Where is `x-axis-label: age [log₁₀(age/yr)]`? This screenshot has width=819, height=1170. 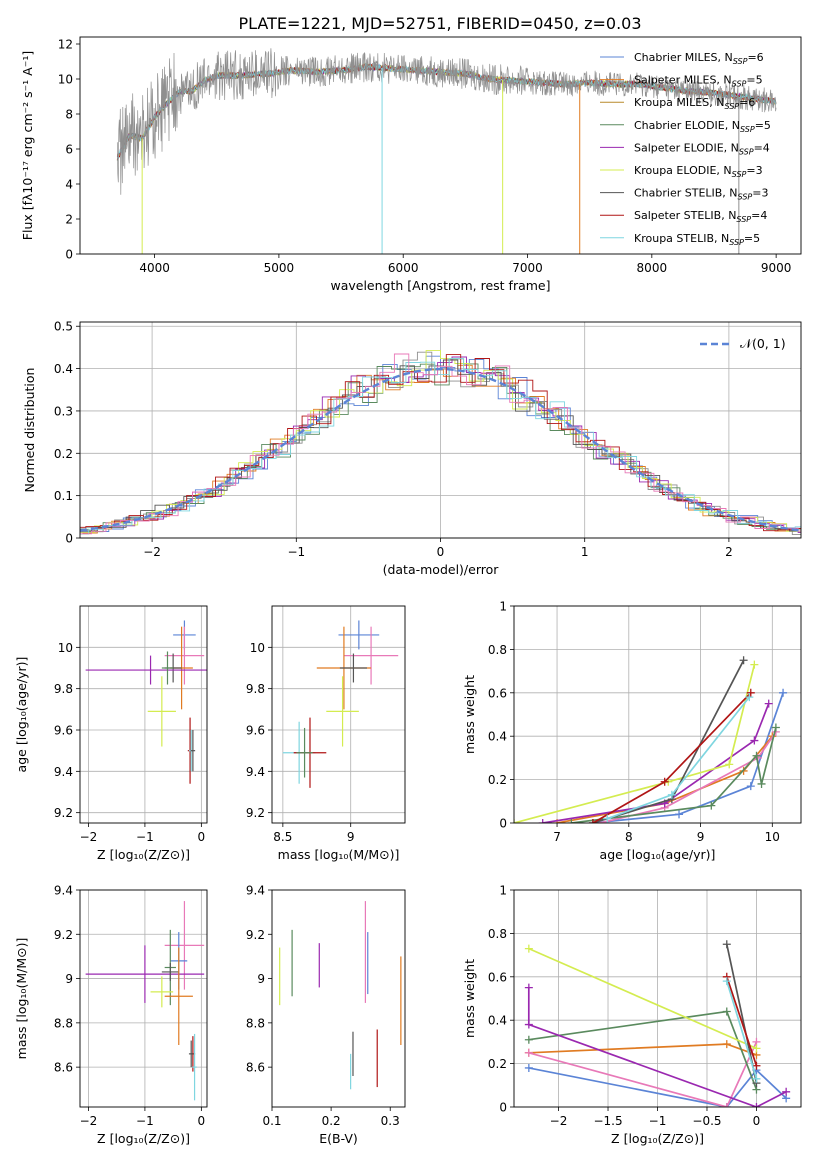
x-axis-label: age [log₁₀(age/yr)] is located at coordinates (658, 854).